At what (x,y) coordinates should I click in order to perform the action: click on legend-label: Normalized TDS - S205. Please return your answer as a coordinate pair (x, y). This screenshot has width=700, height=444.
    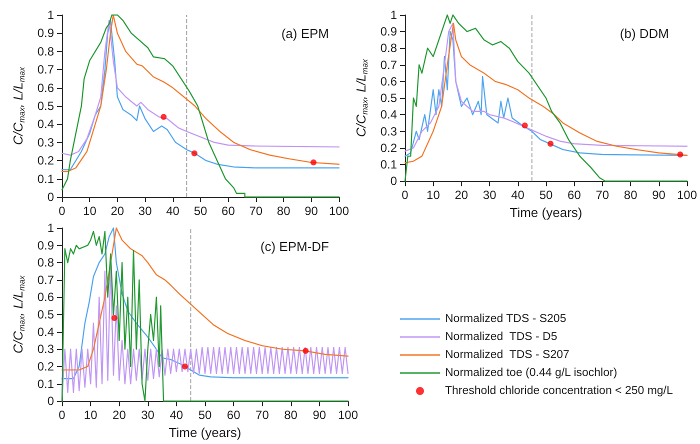
    Looking at the image, I should click on (505, 319).